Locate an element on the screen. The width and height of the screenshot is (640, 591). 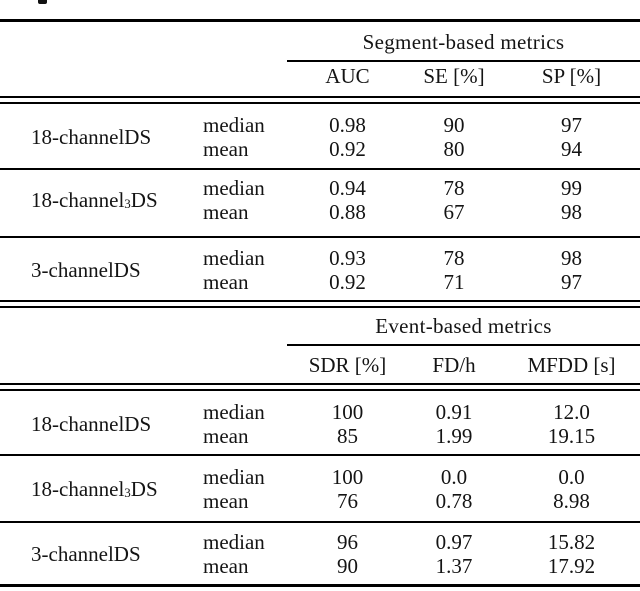
table-top-rule is located at coordinates (320, 20).